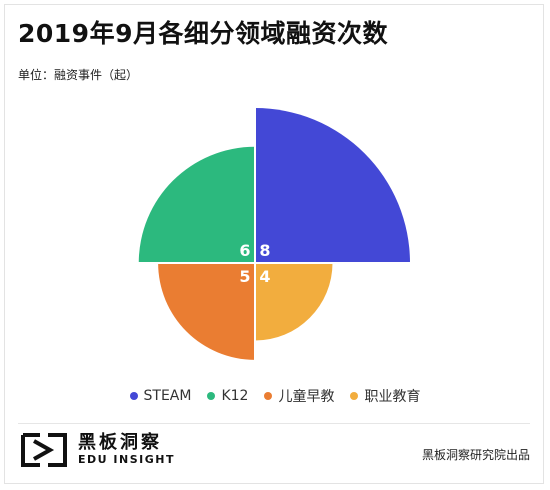  Describe the element at coordinates (475, 455) in the screenshot. I see `source-note: 黑板洞察研究院出品` at that location.